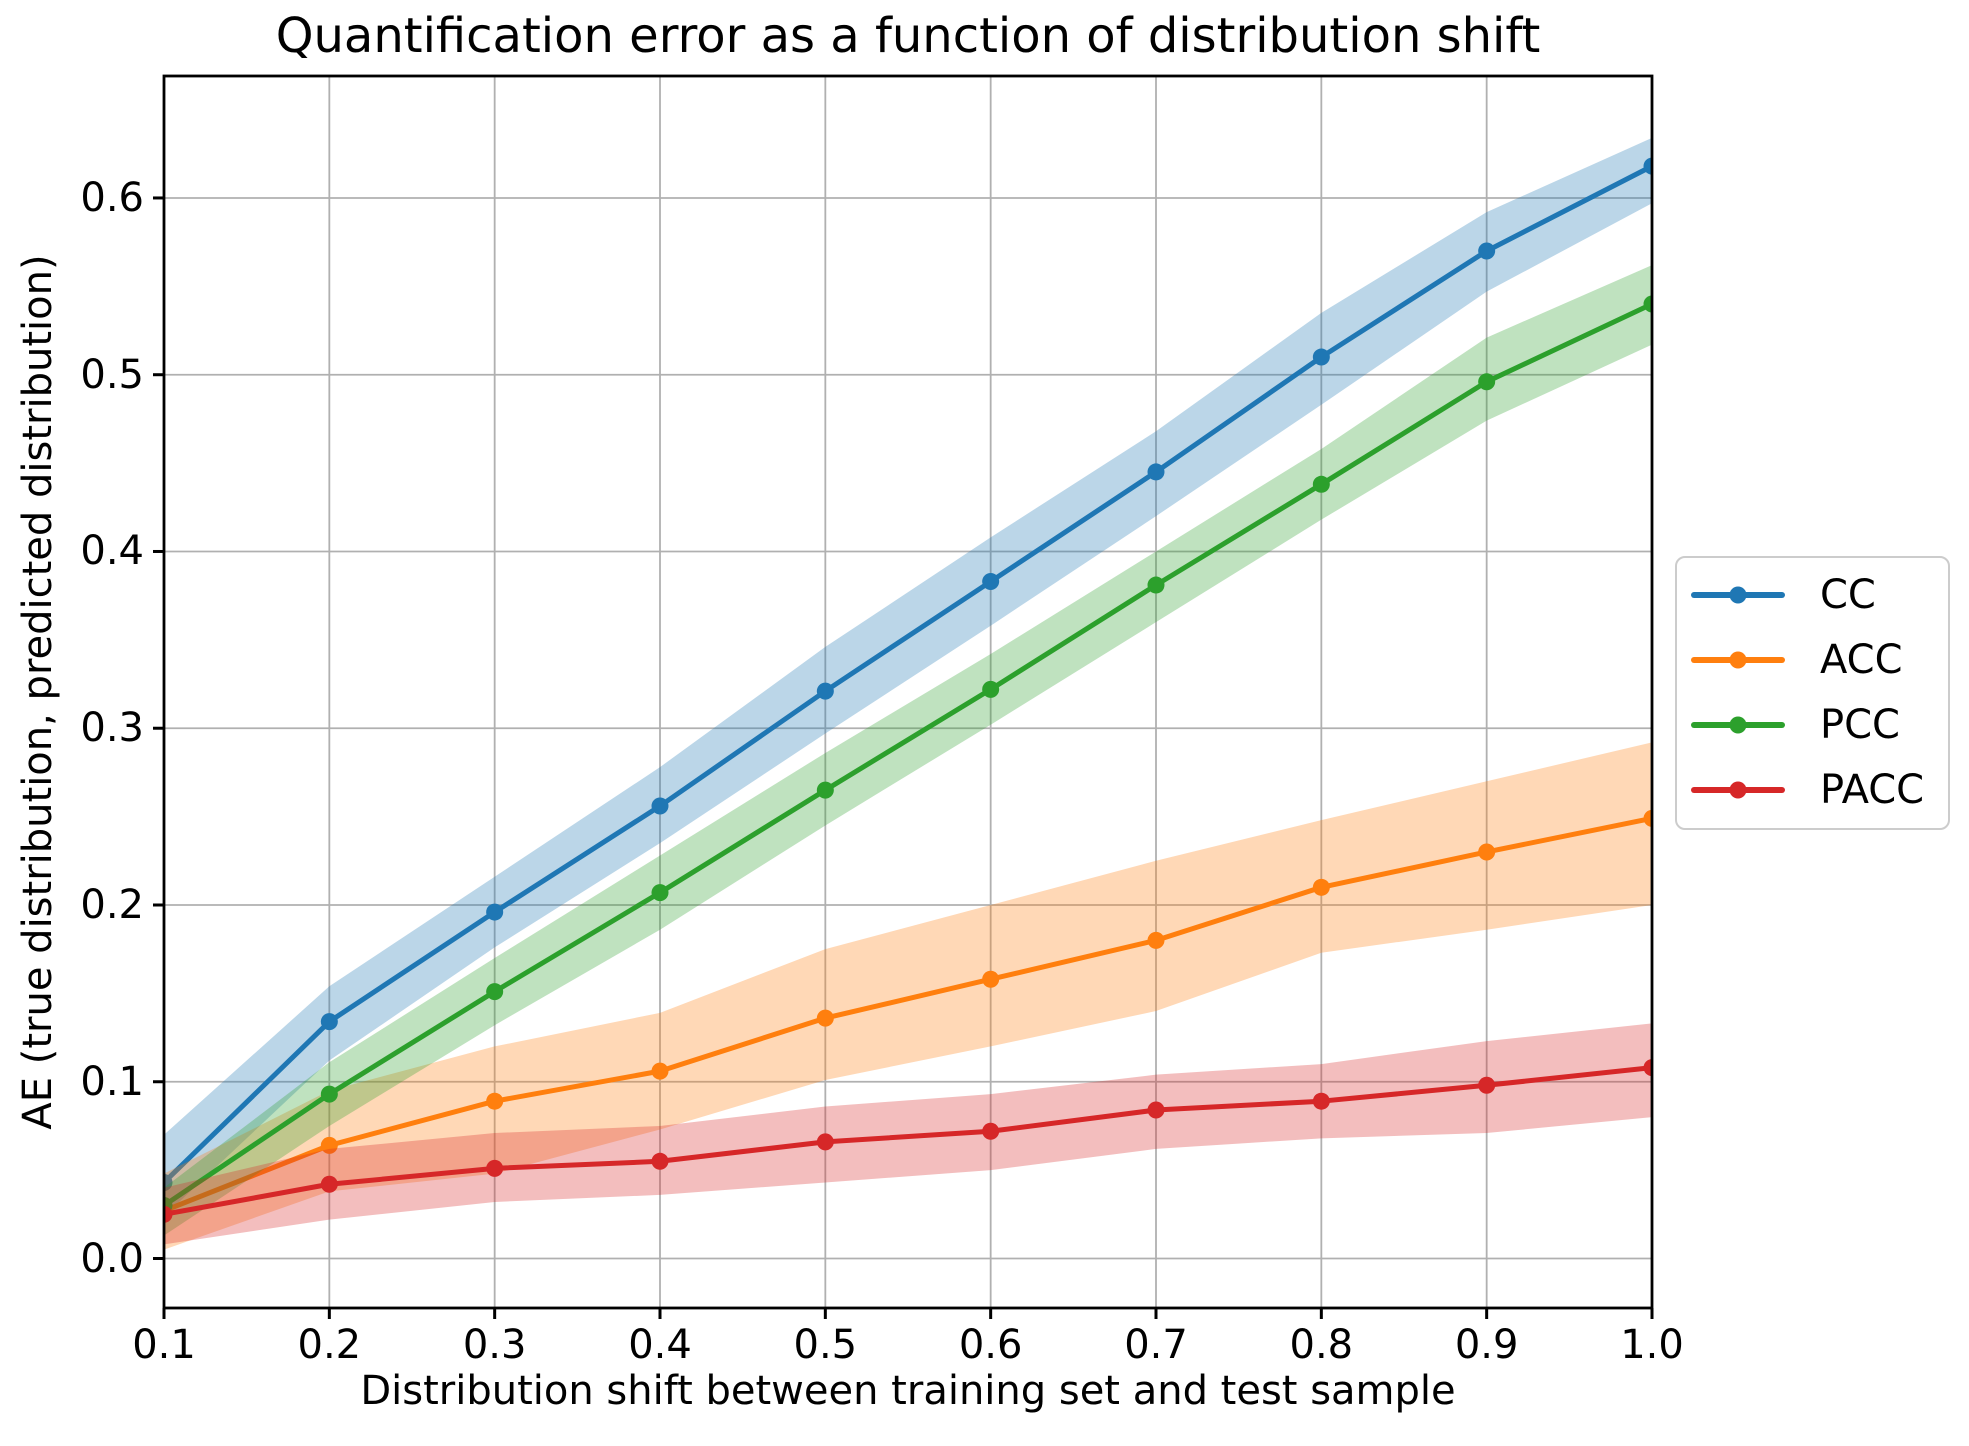 The height and width of the screenshot is (1446, 1969). I want to click on legend-item-pacc: PACC, so click(1812, 789).